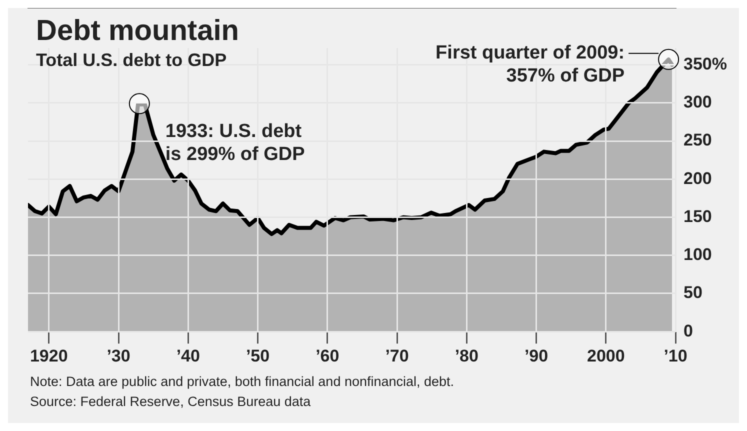 This screenshot has height=431, width=747. I want to click on annotation: First quarter of 2009: 357% of GDP, so click(530, 64).